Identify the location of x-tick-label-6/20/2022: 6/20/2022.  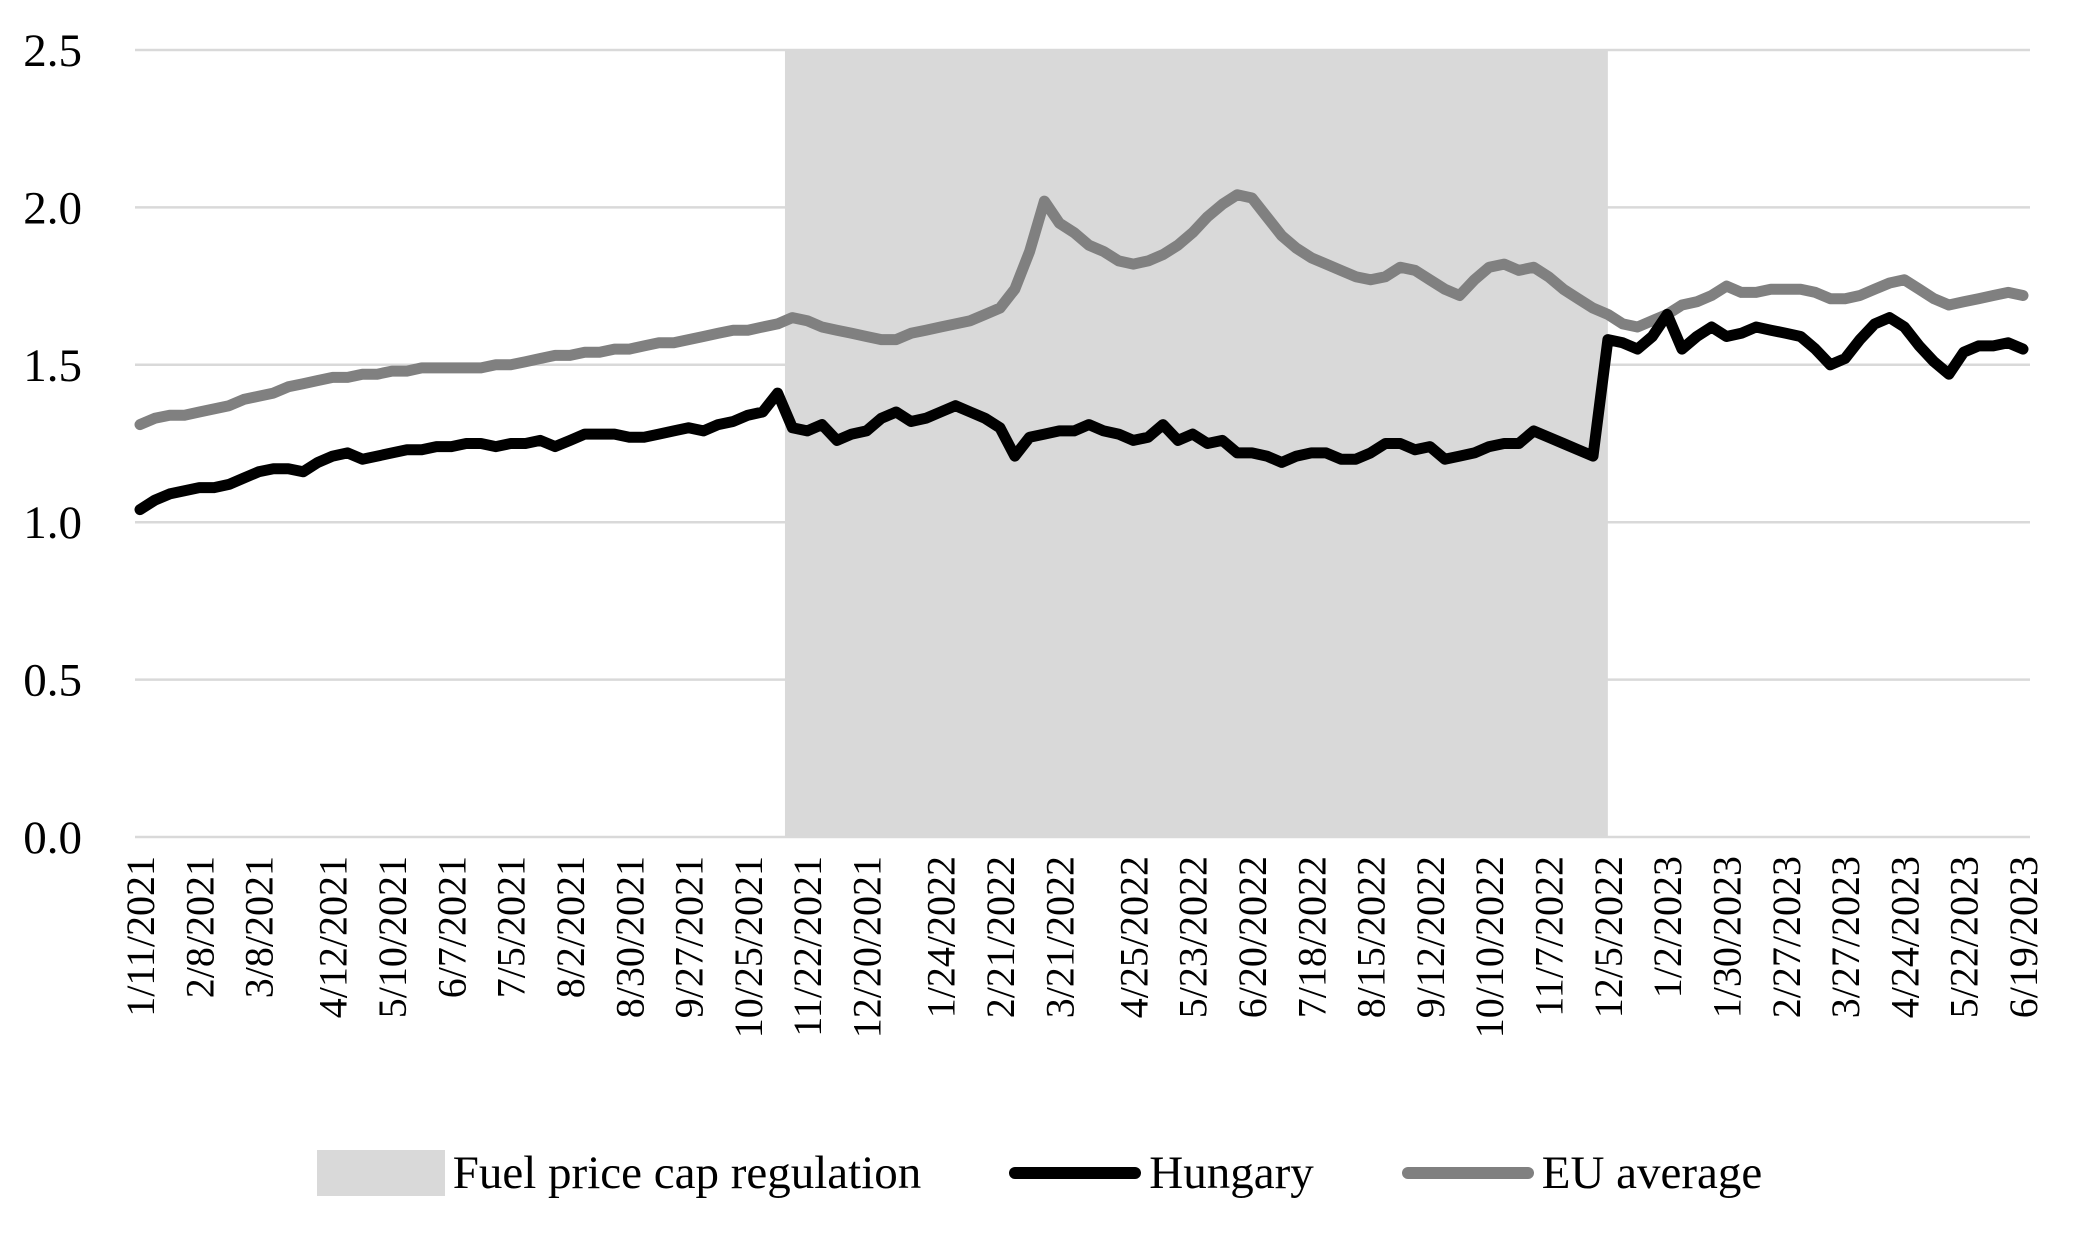
(1252, 937).